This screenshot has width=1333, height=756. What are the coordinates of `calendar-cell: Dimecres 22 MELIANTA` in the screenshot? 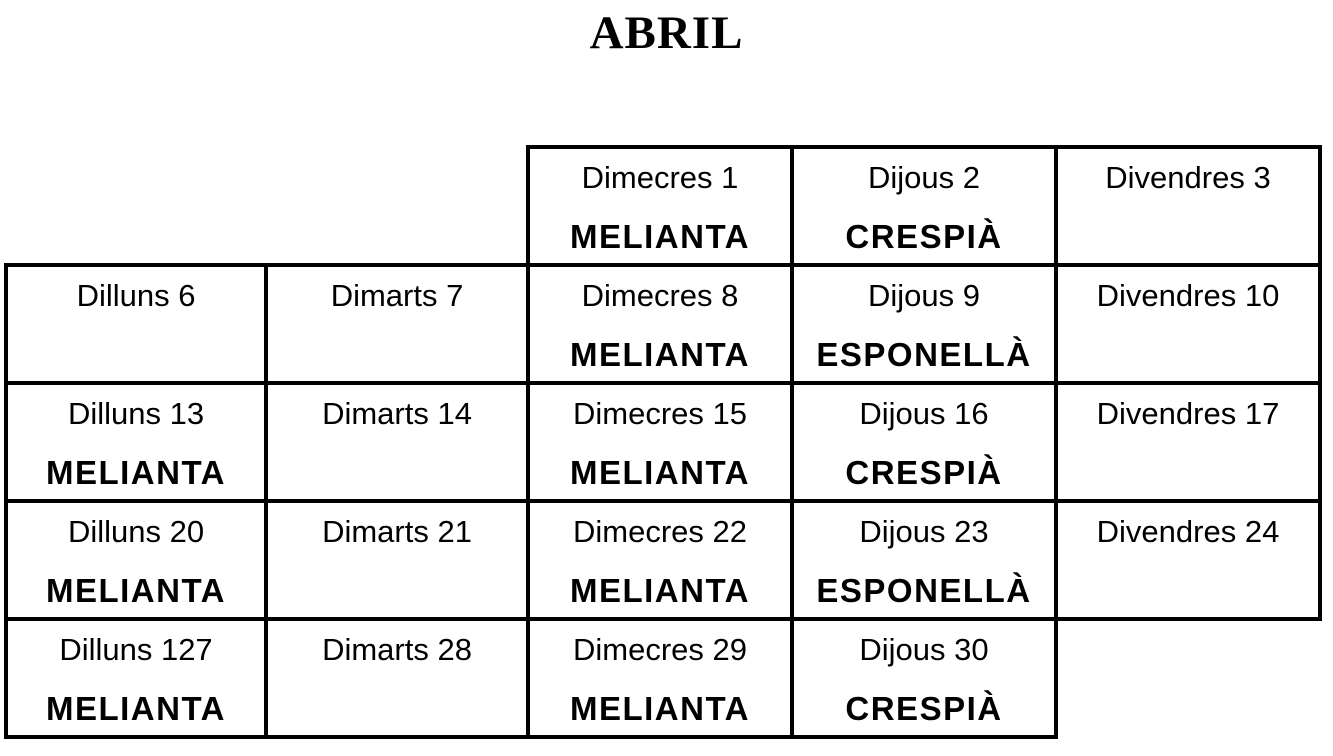 It's located at (660, 560).